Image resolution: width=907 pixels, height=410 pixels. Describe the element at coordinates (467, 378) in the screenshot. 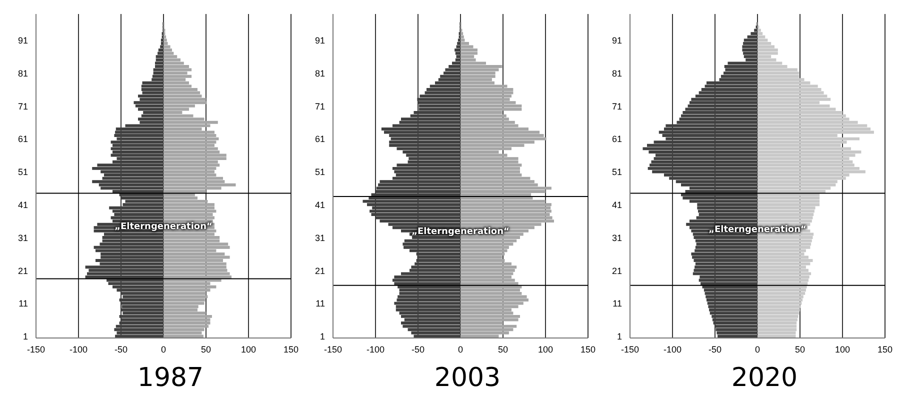

I see `text: 2003` at that location.